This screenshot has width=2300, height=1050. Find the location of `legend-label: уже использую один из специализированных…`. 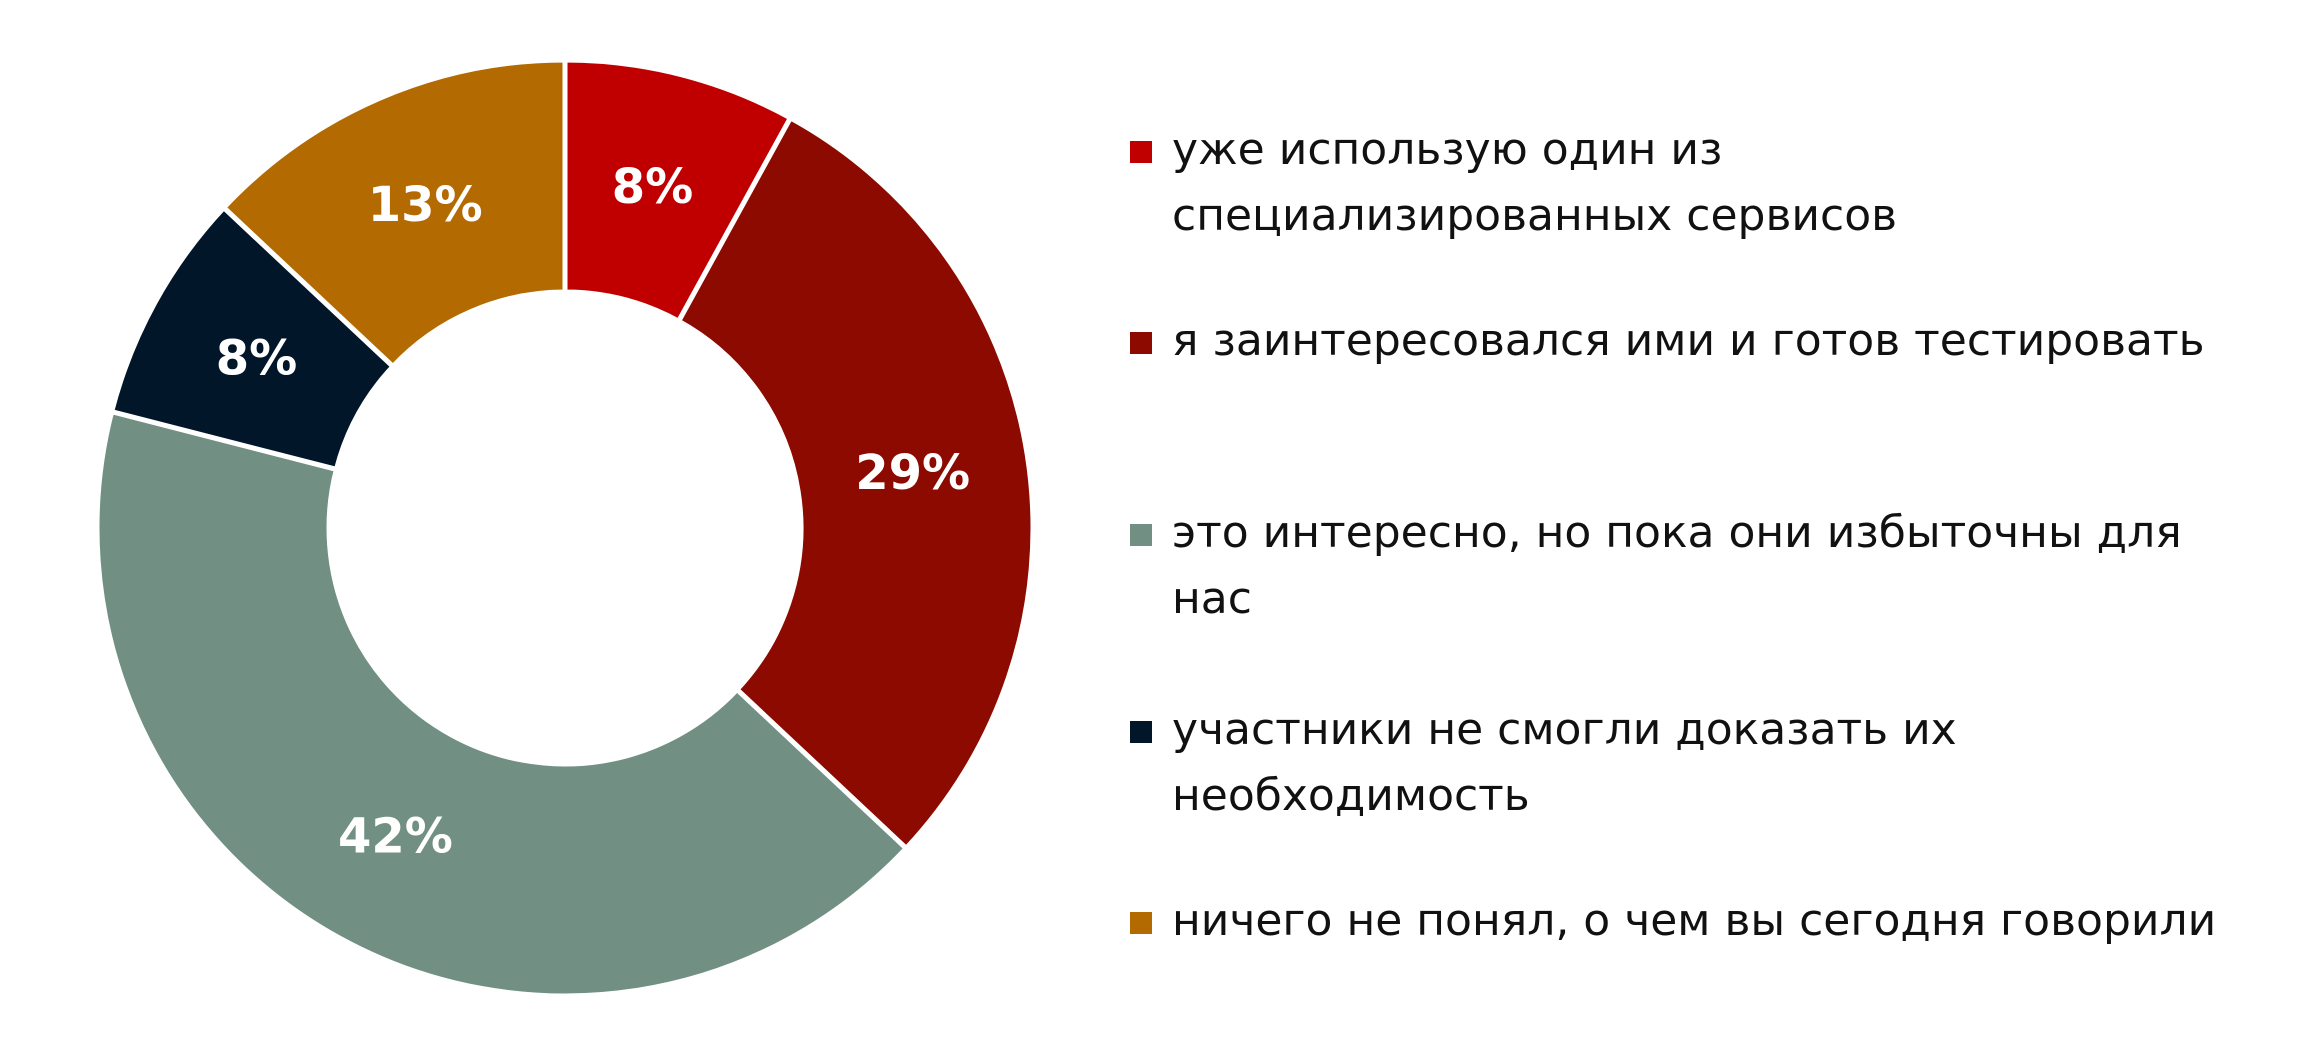

legend-label: уже использую один из специализированных… is located at coordinates (1535, 182).